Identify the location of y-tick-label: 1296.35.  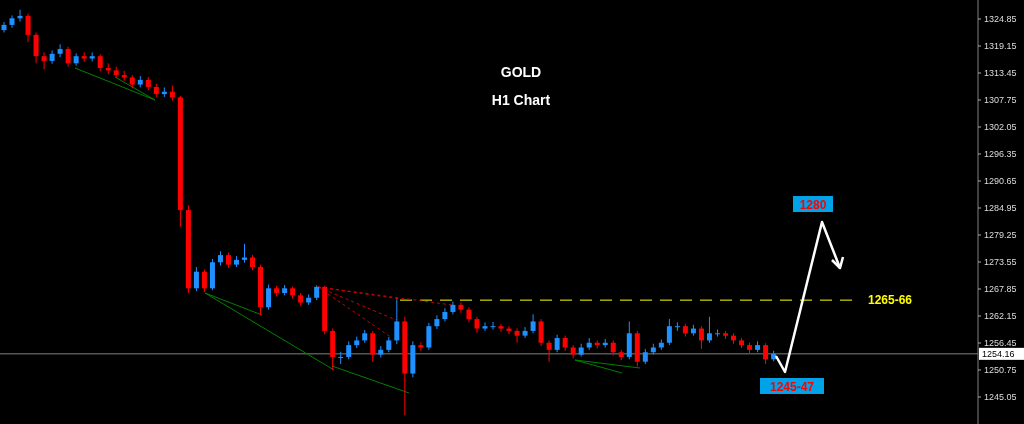
(1000, 154).